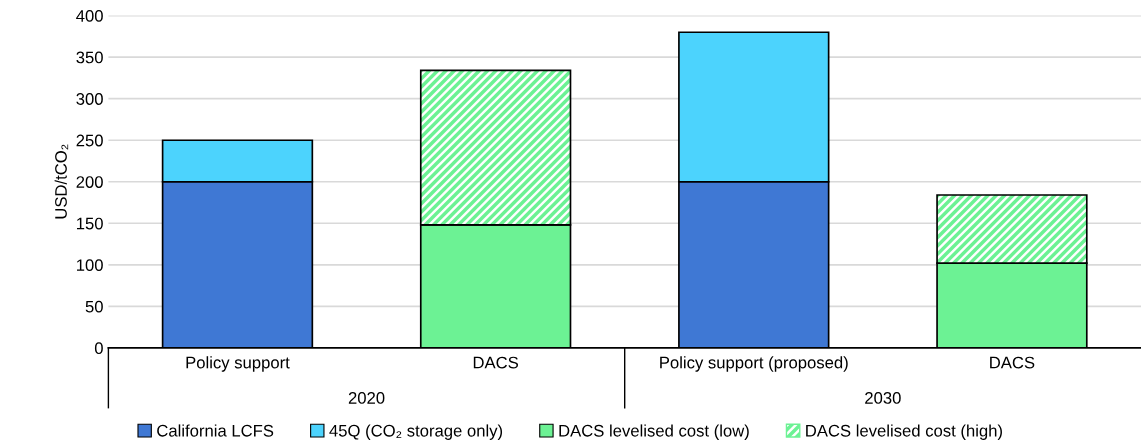  What do you see at coordinates (61, 181) in the screenshot?
I see `y-axis-title: USD/tCO₂` at bounding box center [61, 181].